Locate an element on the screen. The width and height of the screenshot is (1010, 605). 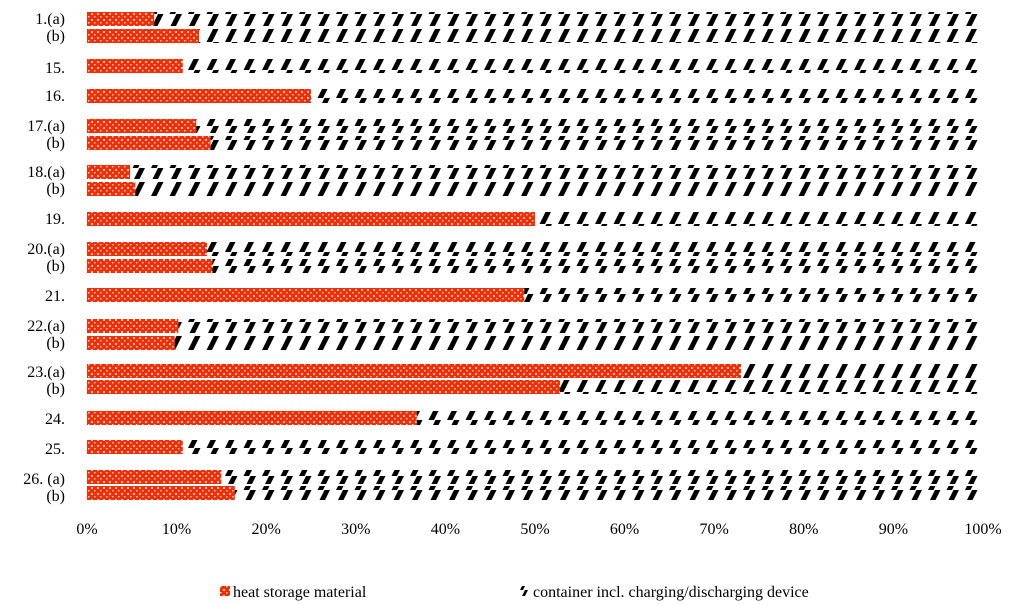
x-tick-label-9: 90% is located at coordinates (893, 529).